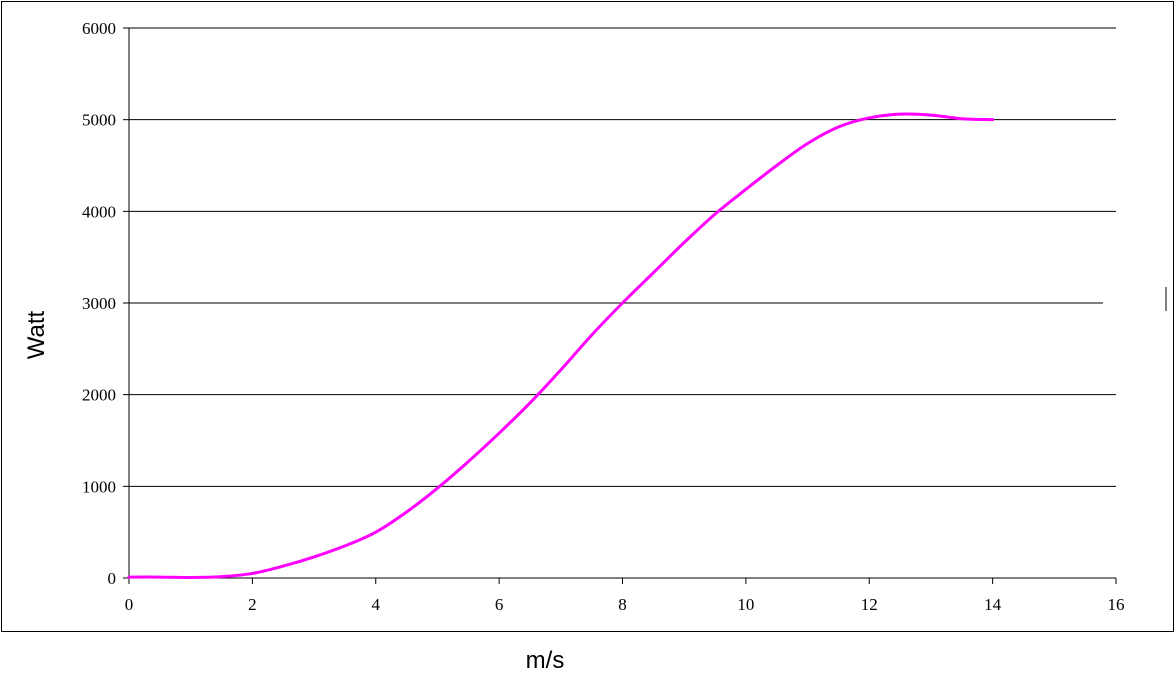  What do you see at coordinates (622, 604) in the screenshot?
I see `x-tick-label: 8` at bounding box center [622, 604].